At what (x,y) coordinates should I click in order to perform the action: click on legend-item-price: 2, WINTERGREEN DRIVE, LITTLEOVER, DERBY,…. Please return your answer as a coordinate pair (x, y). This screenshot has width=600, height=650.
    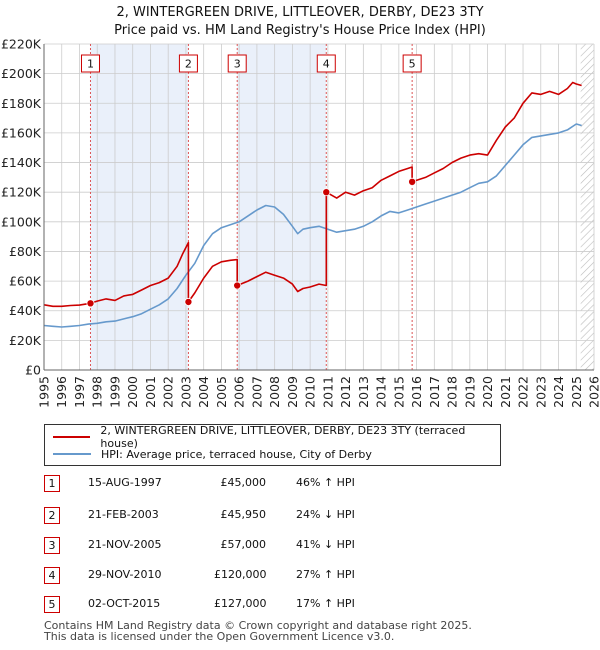
    Looking at the image, I should click on (276, 437).